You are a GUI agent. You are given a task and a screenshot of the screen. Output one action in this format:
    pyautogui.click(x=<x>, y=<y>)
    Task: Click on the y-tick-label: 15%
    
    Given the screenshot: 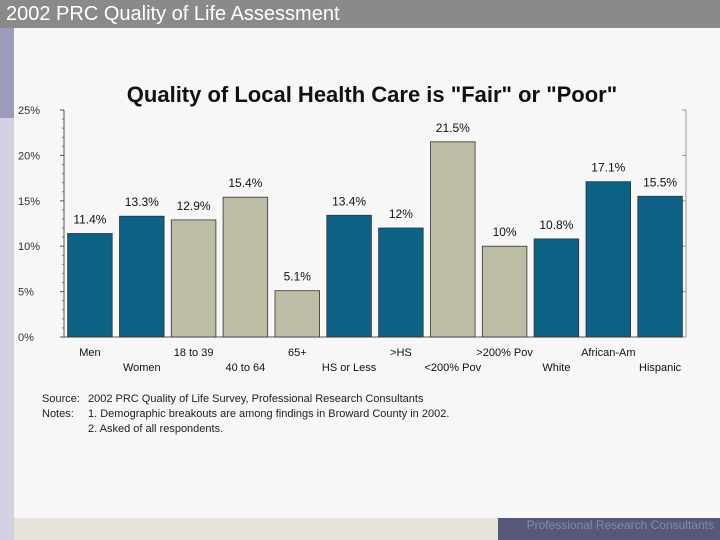 What is the action you would take?
    pyautogui.click(x=29, y=202)
    